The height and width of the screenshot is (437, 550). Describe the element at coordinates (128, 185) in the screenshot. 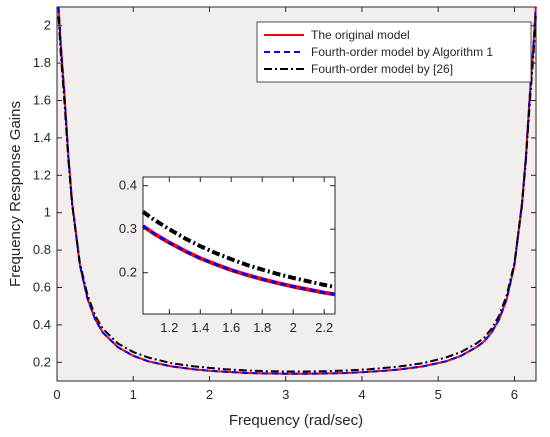

I see `inset-y-tick-label: 0.4` at that location.